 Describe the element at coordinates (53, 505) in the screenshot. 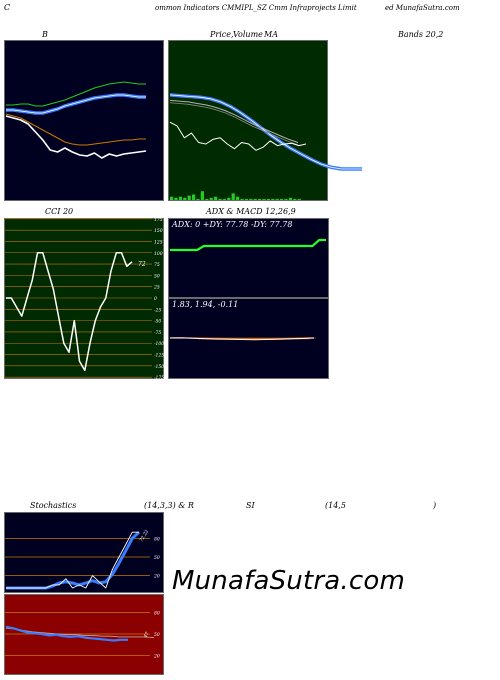

I see `stoch-title: Stochastics` at that location.